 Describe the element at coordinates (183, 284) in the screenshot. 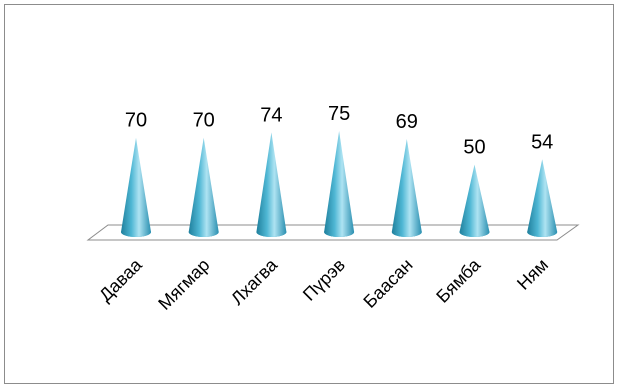

I see `category-label: Мягмар` at that location.